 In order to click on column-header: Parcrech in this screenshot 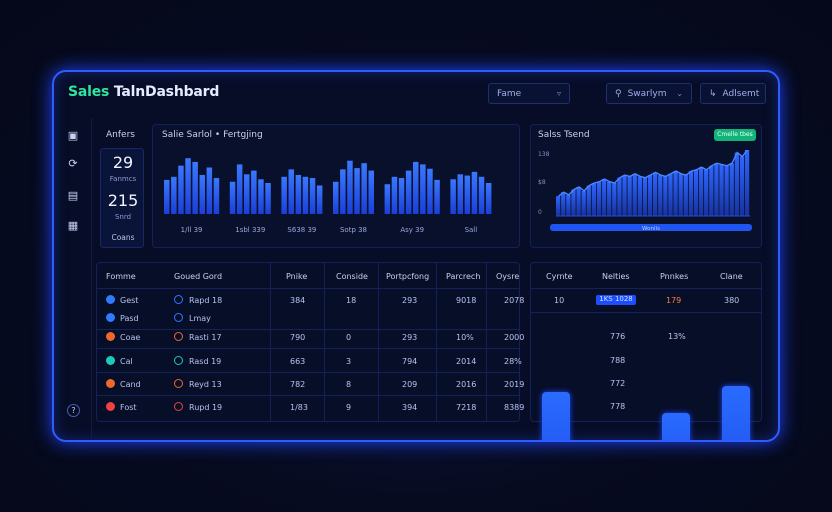, I will do `click(463, 276)`.